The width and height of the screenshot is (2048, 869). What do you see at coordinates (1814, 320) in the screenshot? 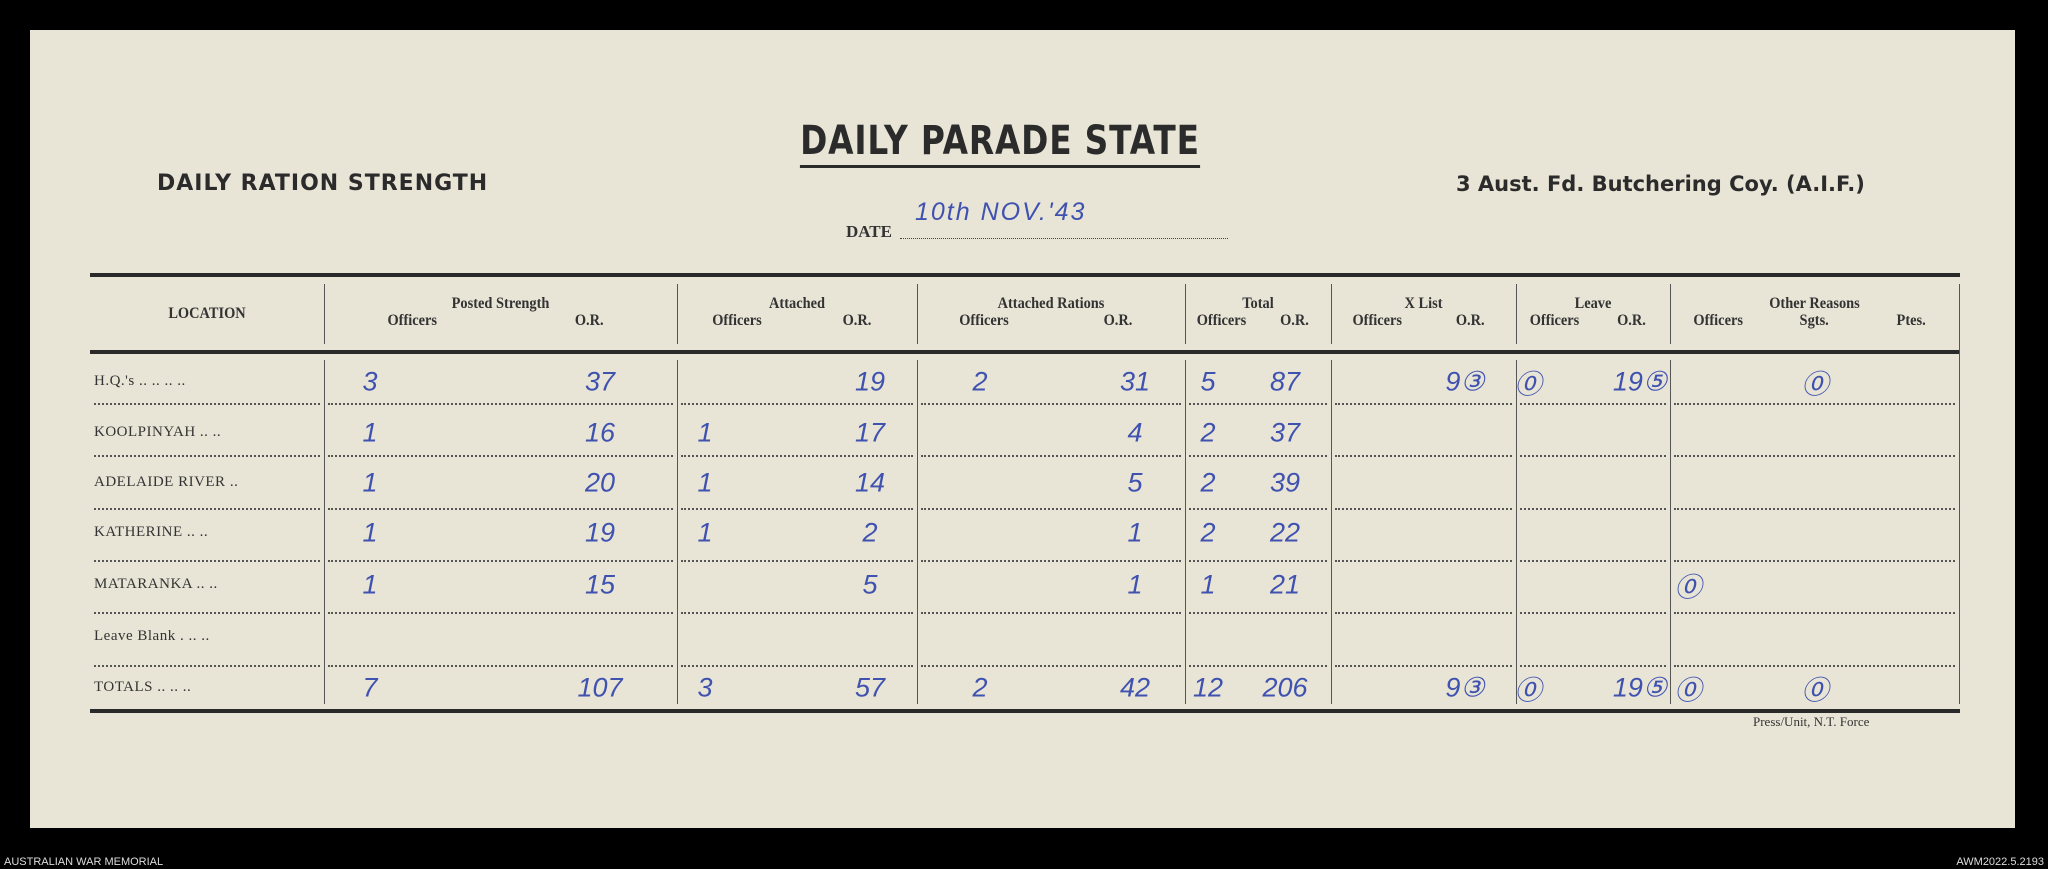
I see `column-subheader: Sgts.` at bounding box center [1814, 320].